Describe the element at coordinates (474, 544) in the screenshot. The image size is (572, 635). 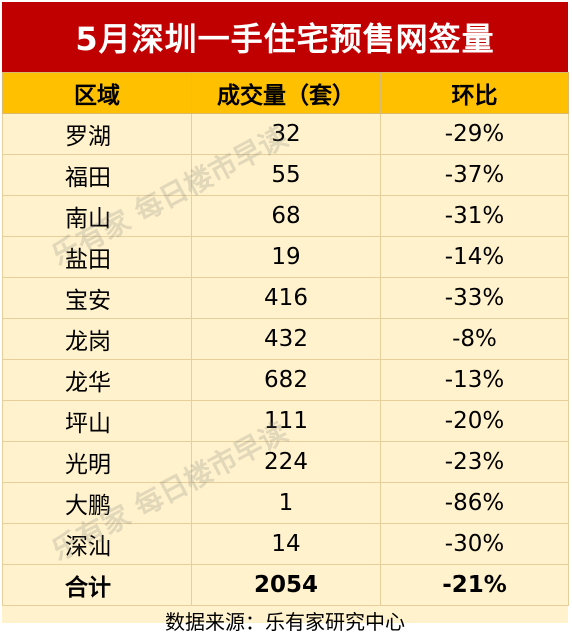
I see `mom-cell: -30%` at that location.